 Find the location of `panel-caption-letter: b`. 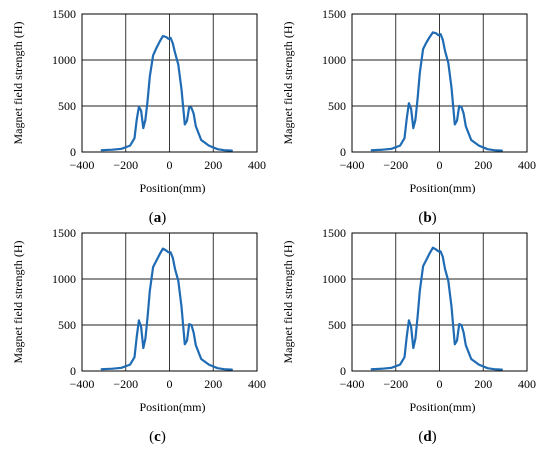

panel-caption-letter: b is located at coordinates (427, 218).